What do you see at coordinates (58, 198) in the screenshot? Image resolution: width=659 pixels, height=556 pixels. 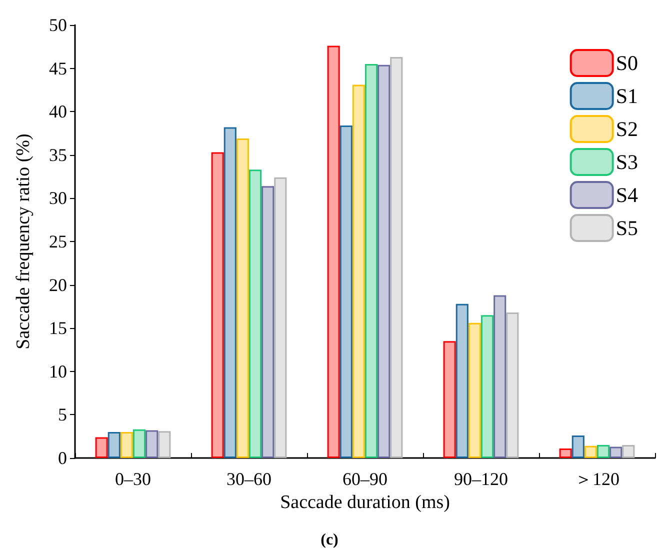 I see `y-tick-label: 30` at bounding box center [58, 198].